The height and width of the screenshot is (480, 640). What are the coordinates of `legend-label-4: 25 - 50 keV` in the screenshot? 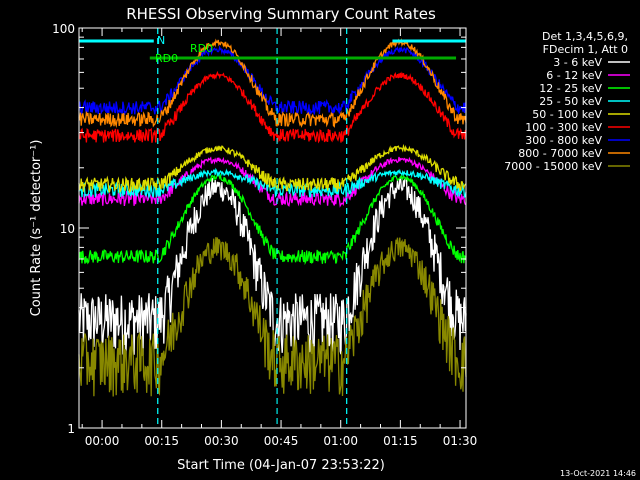 It's located at (570, 101).